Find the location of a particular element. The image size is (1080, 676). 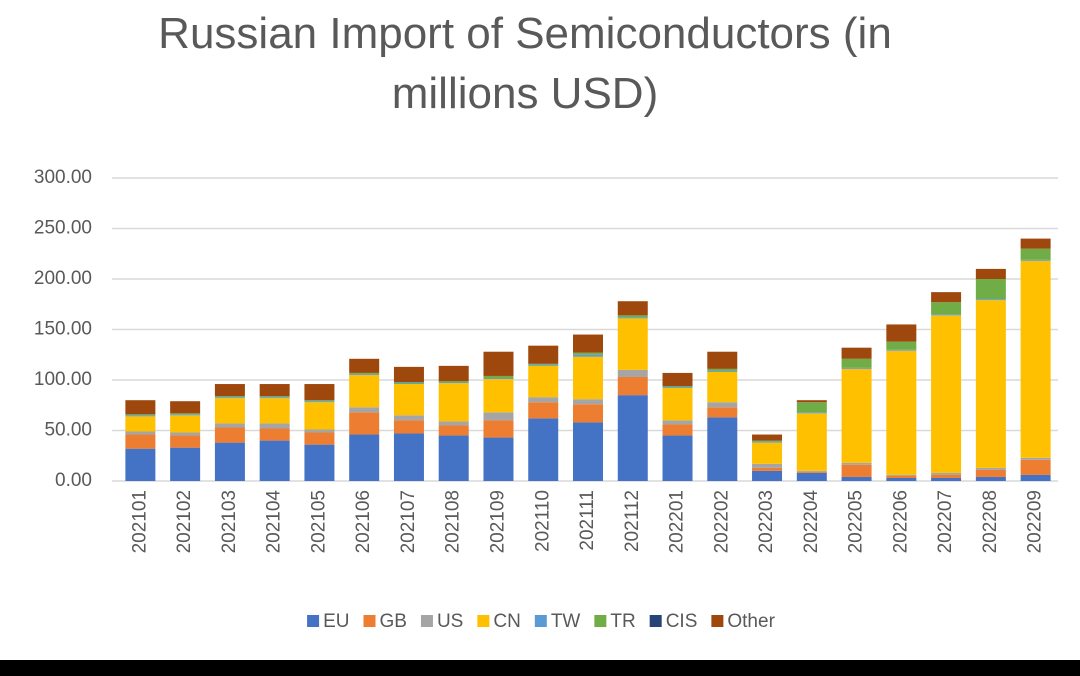

legend-label: US is located at coordinates (450, 621).